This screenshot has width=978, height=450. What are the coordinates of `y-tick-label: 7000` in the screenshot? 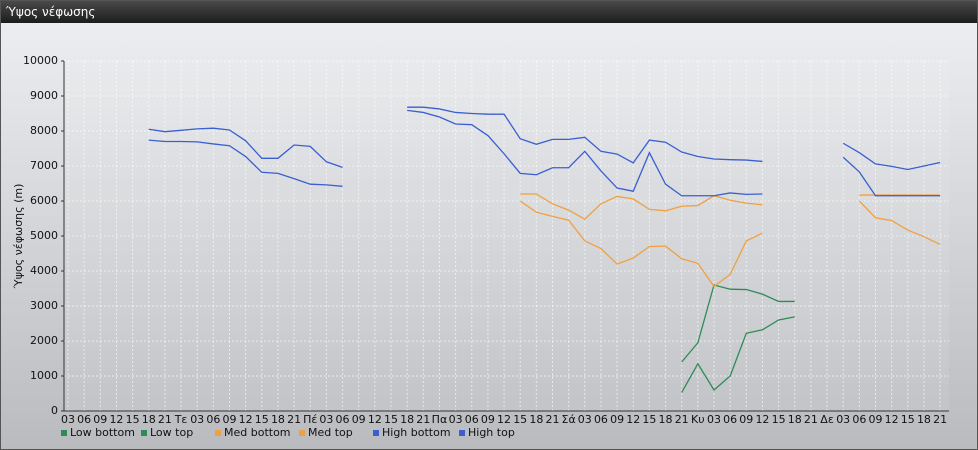 It's located at (44, 165).